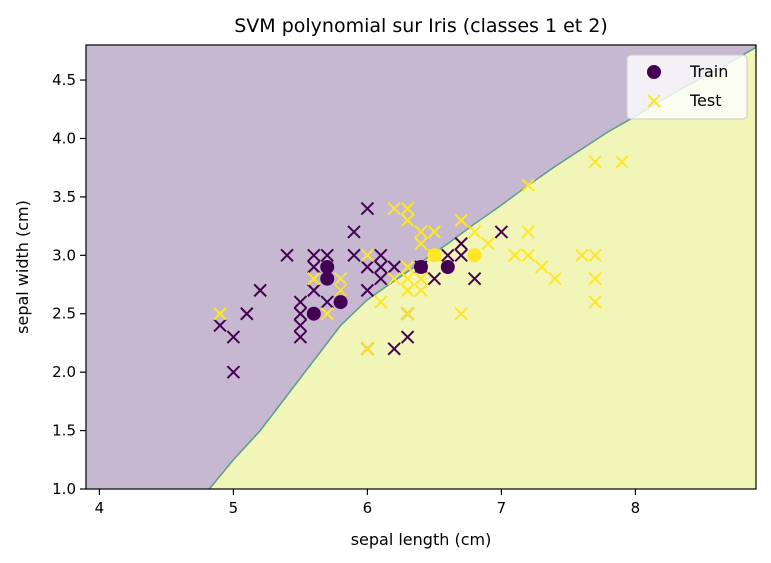 The height and width of the screenshot is (563, 771). Describe the element at coordinates (64, 197) in the screenshot. I see `y-tick-label-5: 3.5` at that location.